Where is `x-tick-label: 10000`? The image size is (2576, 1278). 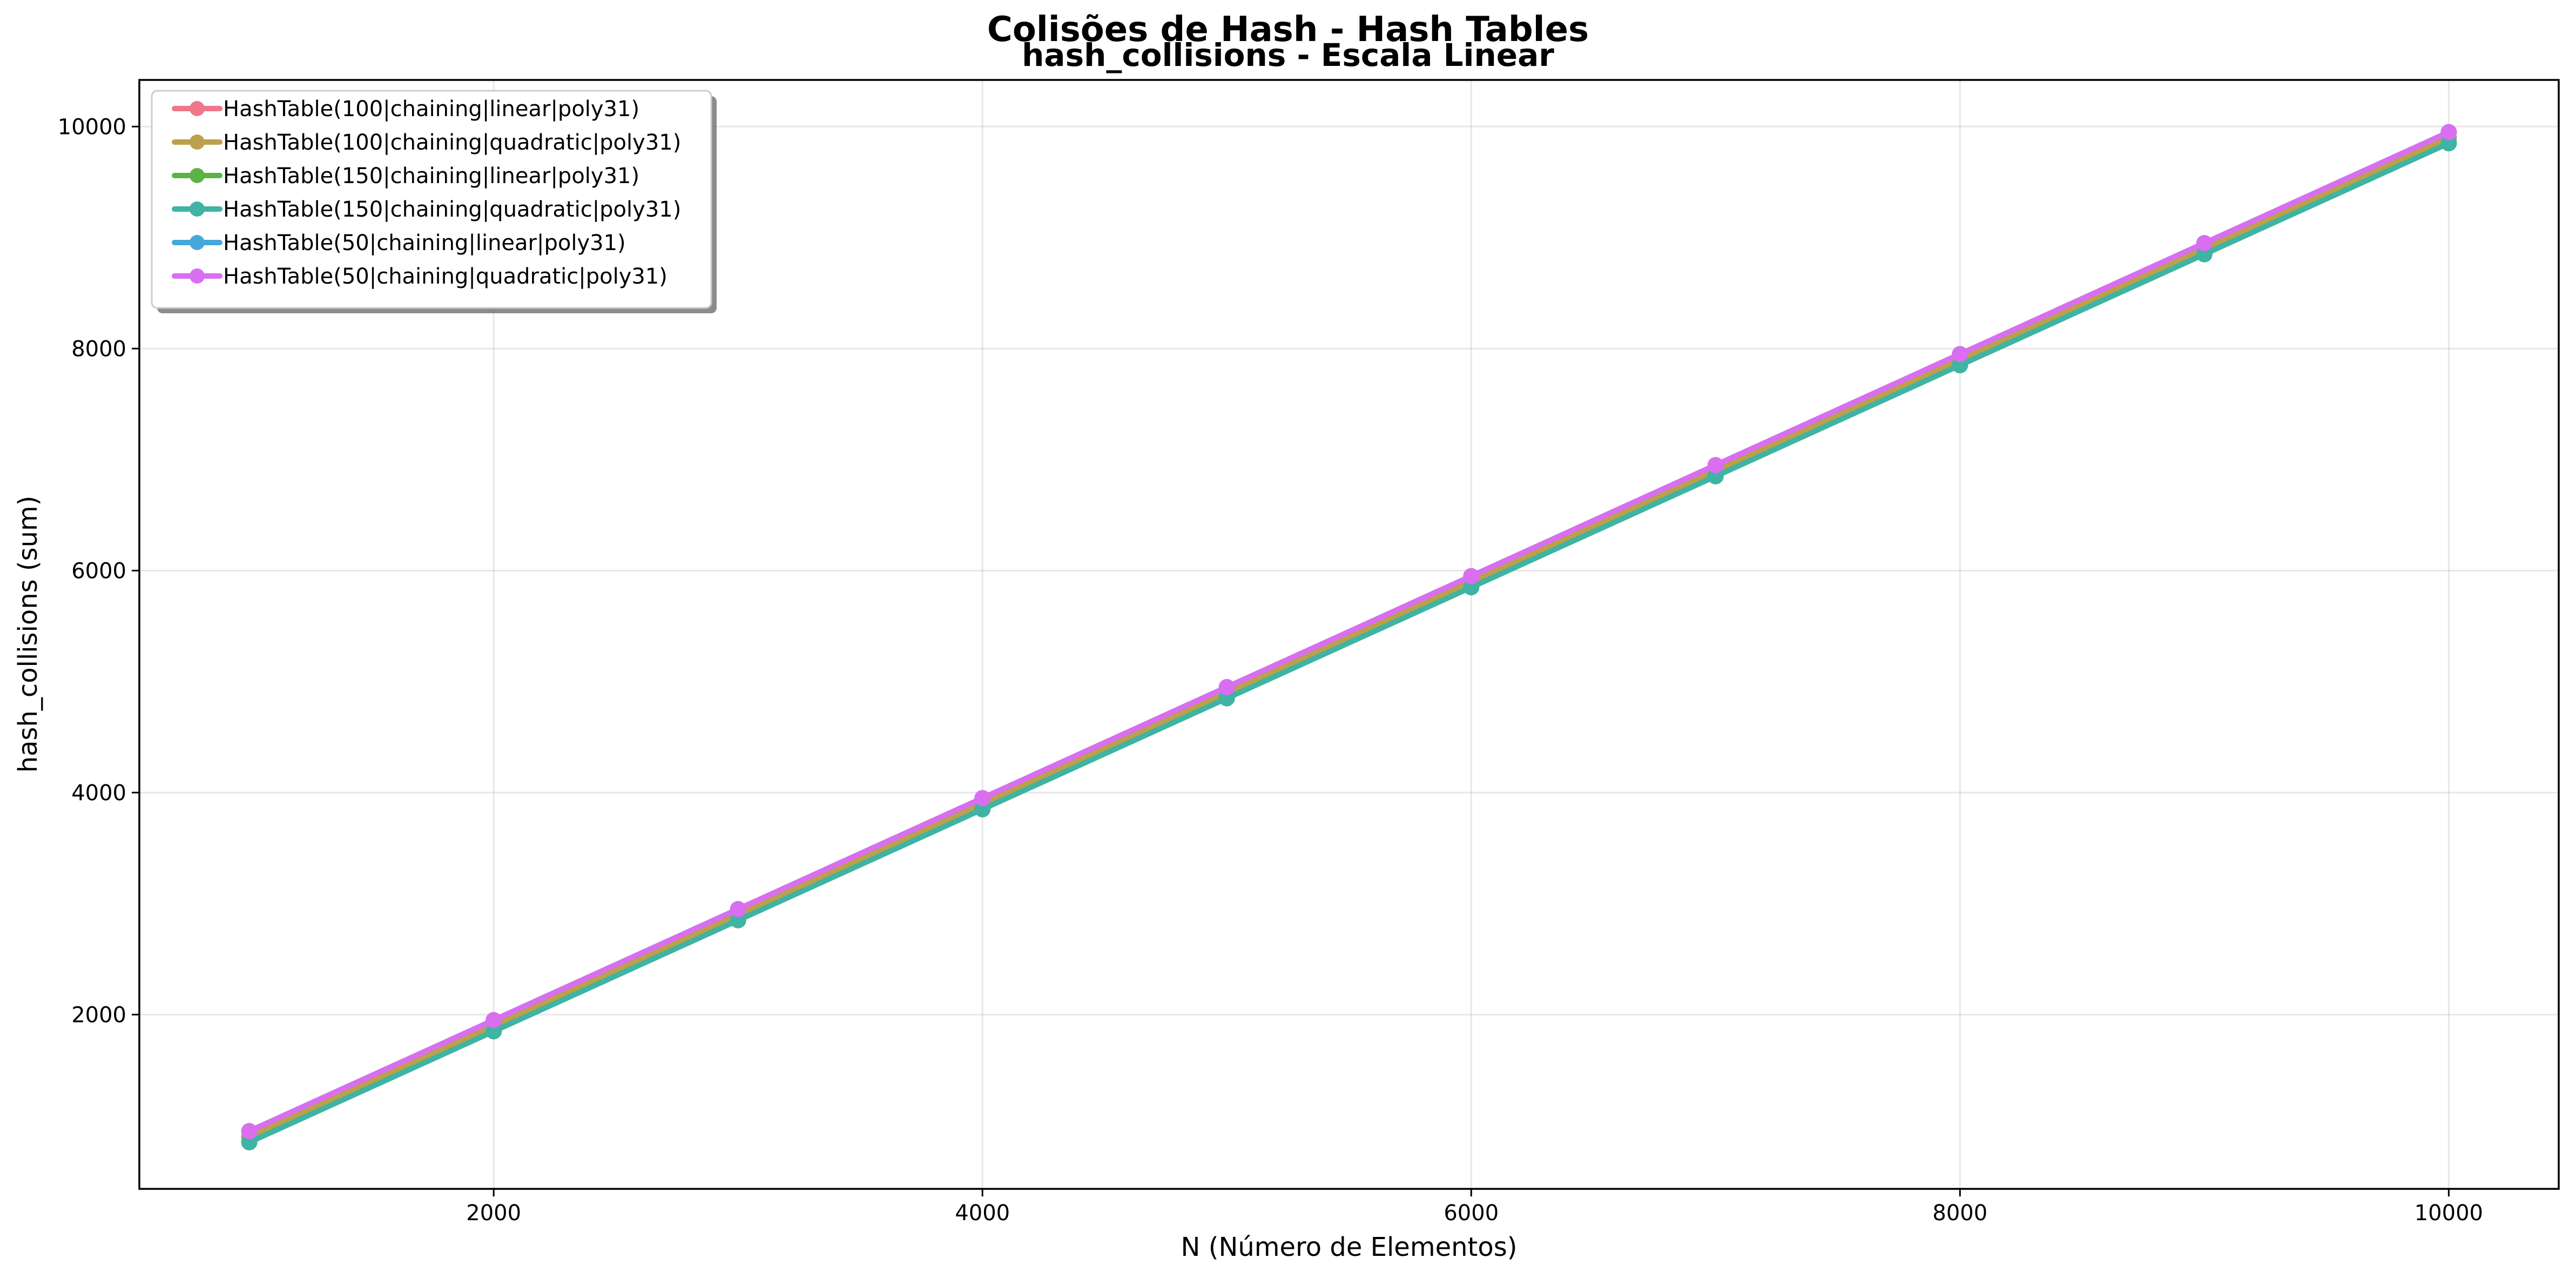
x-tick-label: 10000 is located at coordinates (2449, 1213).